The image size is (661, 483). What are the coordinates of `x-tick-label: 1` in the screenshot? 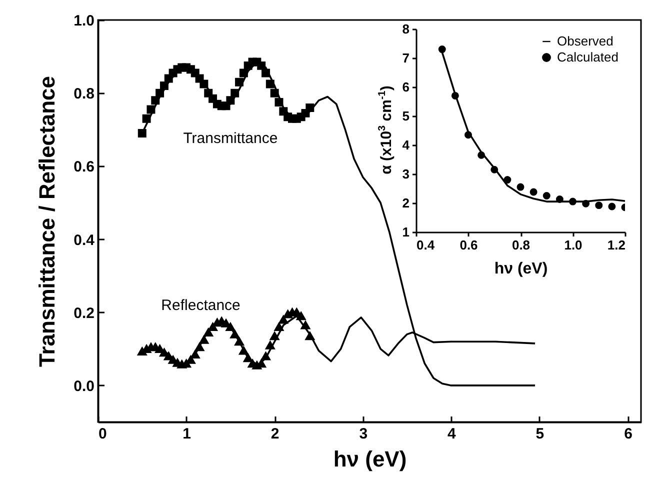 It's located at (186, 434).